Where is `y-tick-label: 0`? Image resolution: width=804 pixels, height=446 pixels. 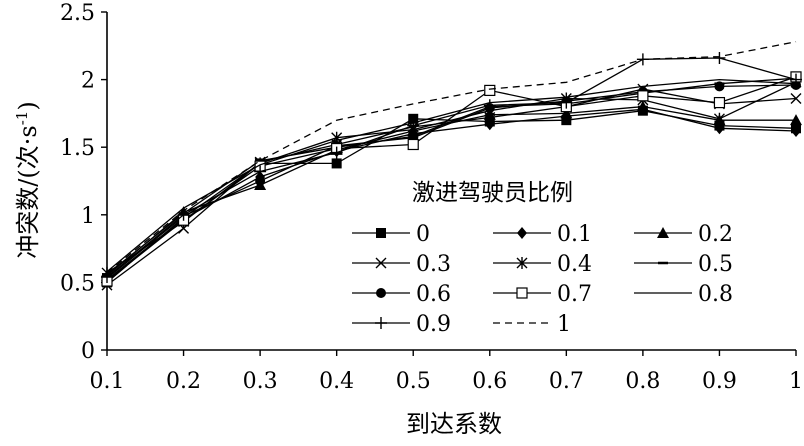 y-tick-label: 0 is located at coordinates (88, 351).